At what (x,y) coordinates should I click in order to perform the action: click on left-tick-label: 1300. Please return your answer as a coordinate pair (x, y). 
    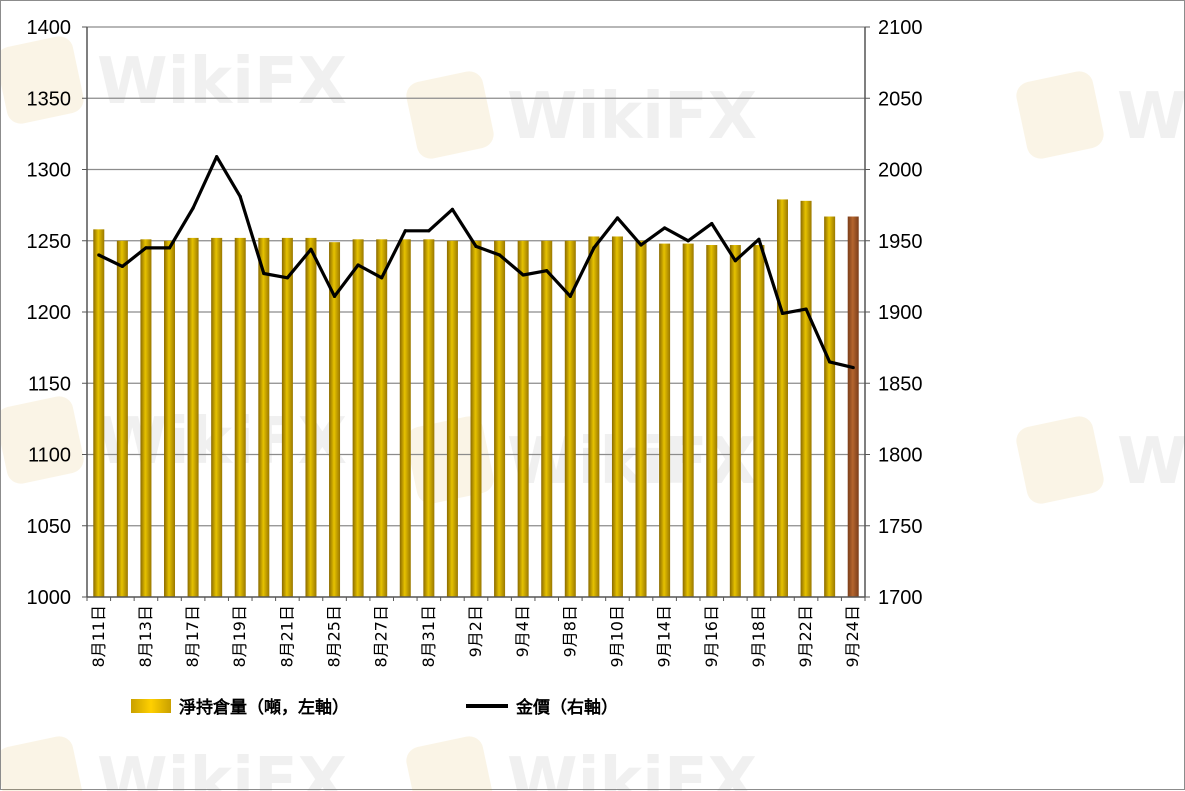
    Looking at the image, I should click on (49, 171).